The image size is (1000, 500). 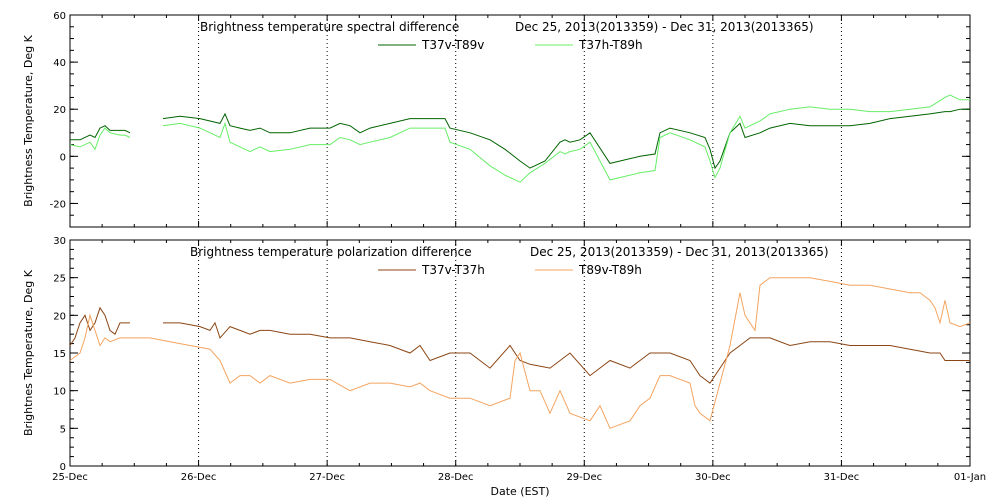 What do you see at coordinates (58, 204) in the screenshot?
I see `y-tick-label: -20` at bounding box center [58, 204].